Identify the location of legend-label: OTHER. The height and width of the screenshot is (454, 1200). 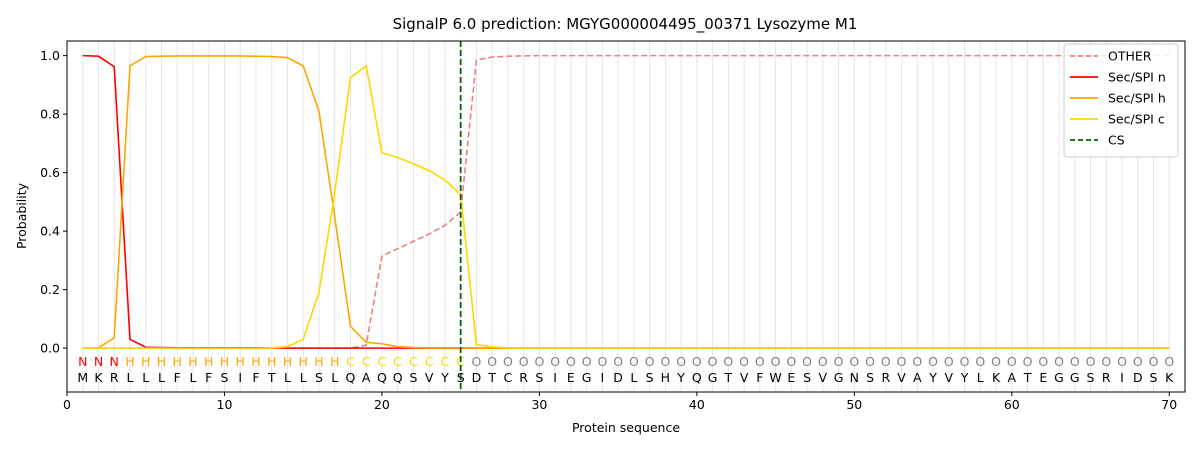
(1130, 56).